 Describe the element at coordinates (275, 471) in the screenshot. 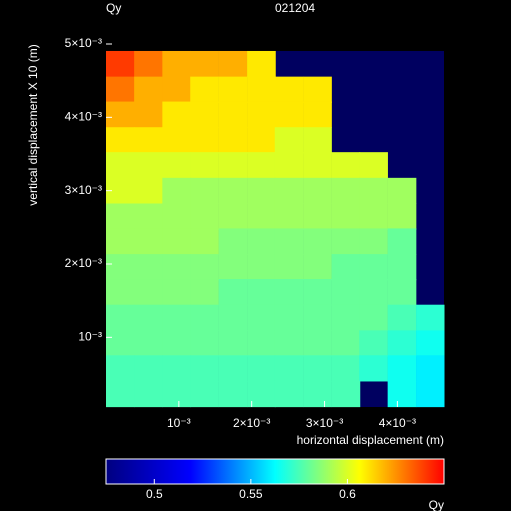

I see `colorbar` at that location.